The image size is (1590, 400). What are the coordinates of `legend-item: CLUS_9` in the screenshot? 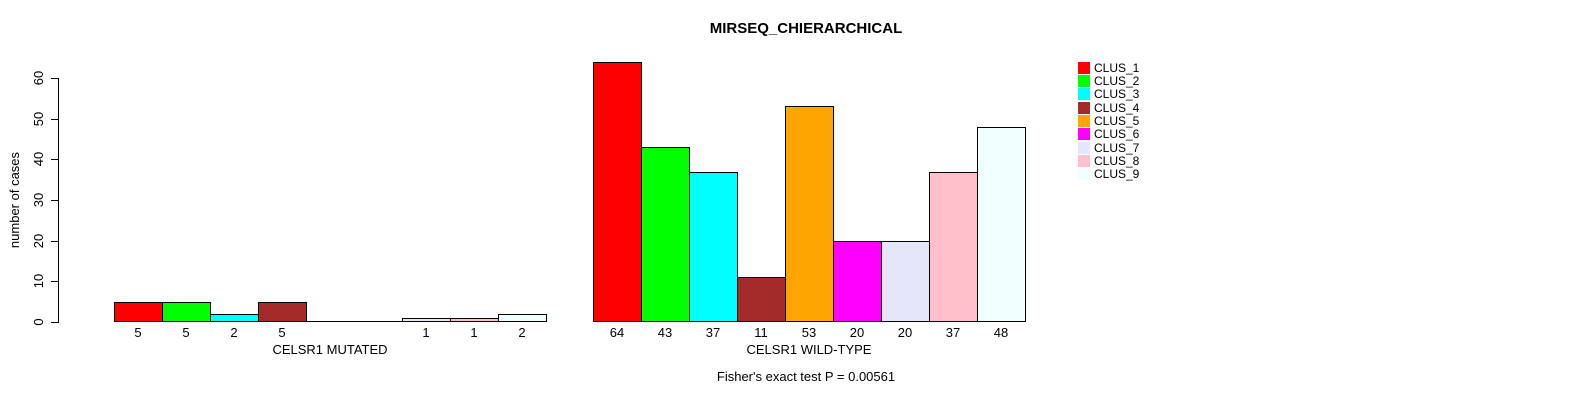 It's located at (1108, 174).